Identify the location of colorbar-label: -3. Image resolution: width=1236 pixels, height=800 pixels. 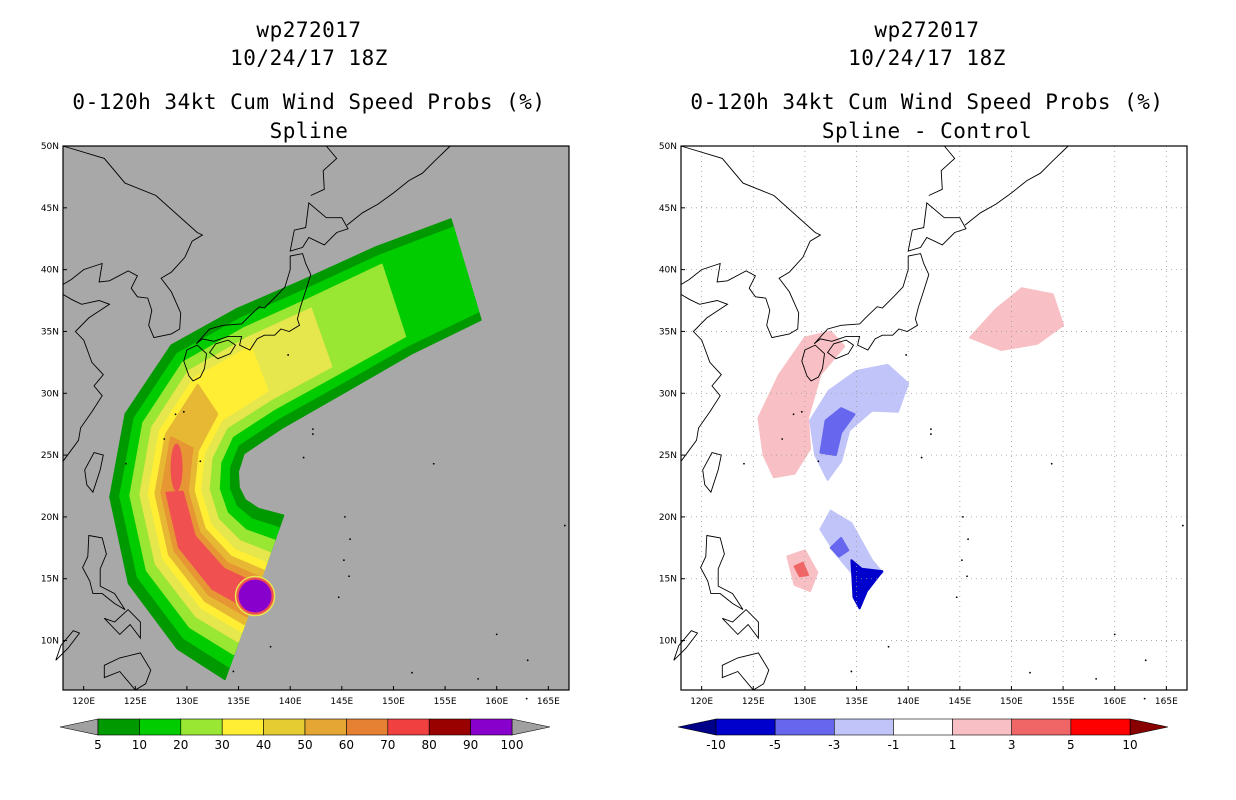
(834, 745).